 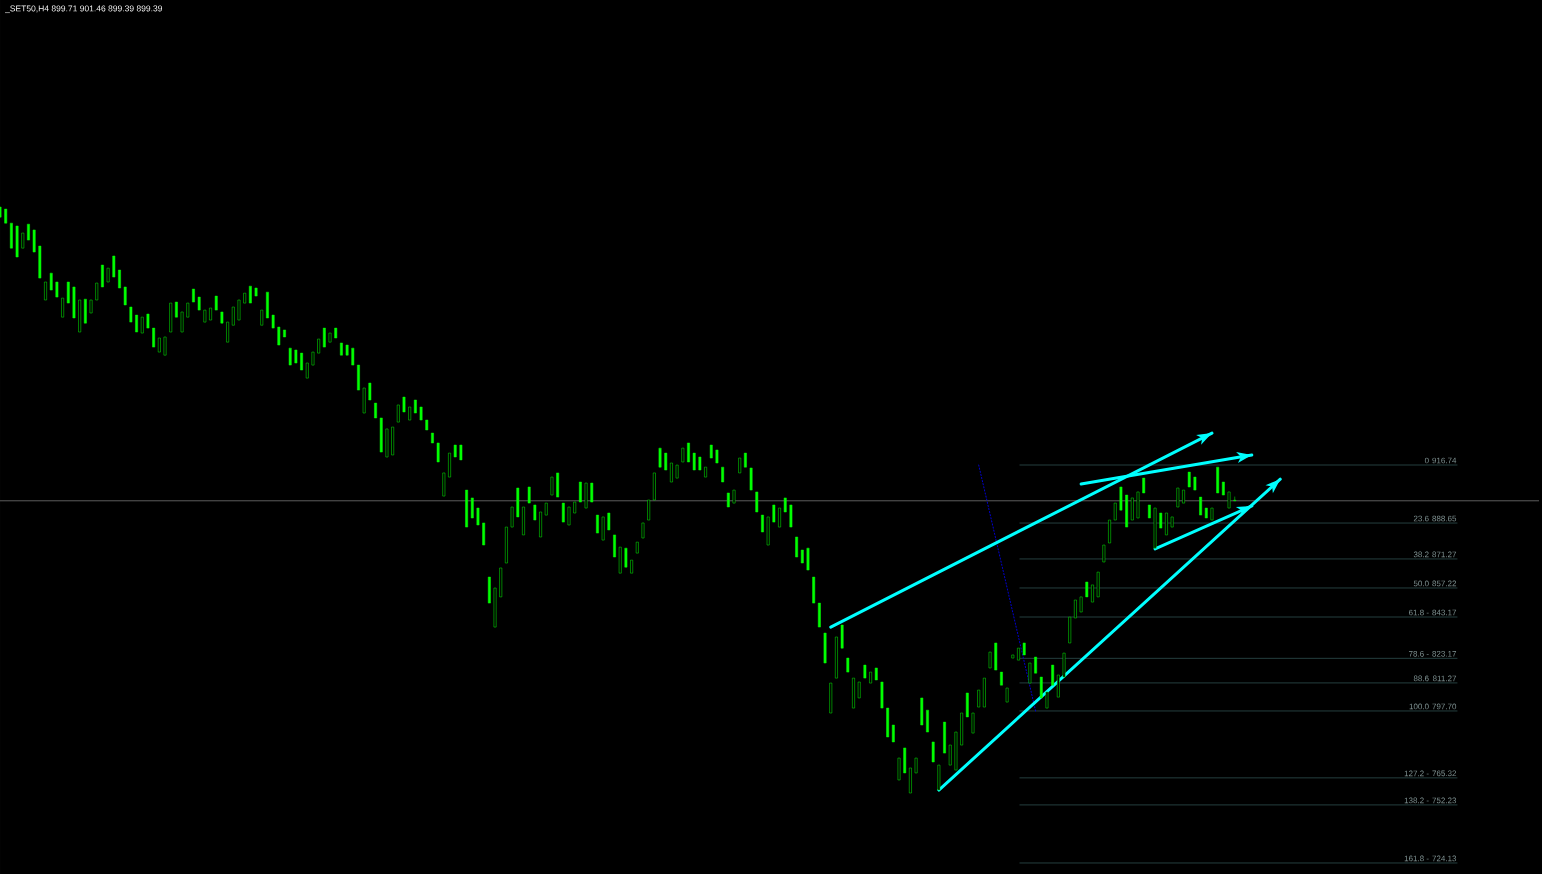 What do you see at coordinates (1421, 518) in the screenshot?
I see `annotation: 23.6` at bounding box center [1421, 518].